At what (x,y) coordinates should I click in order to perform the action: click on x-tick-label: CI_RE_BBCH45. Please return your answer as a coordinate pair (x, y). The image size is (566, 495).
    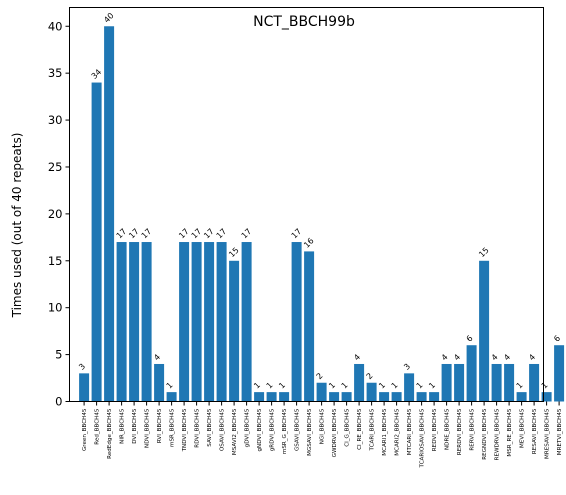
    Looking at the image, I should click on (360, 429).